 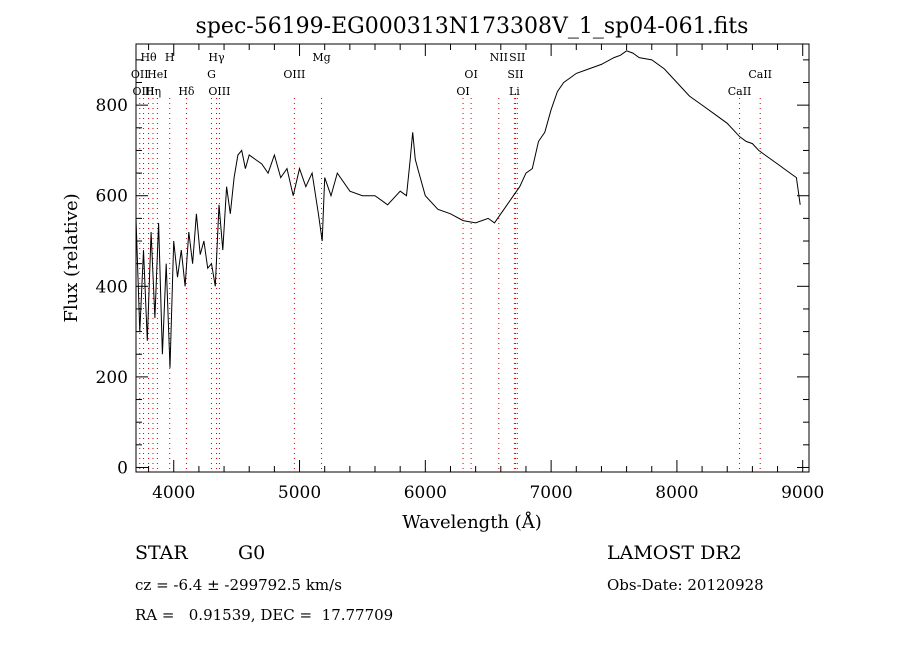 What do you see at coordinates (299, 493) in the screenshot?
I see `x-tick-label: 5000` at bounding box center [299, 493].